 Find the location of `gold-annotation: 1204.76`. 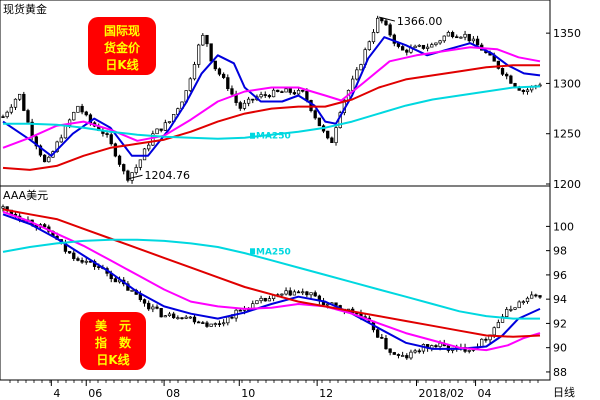

gold-annotation: 1204.76 is located at coordinates (168, 175).